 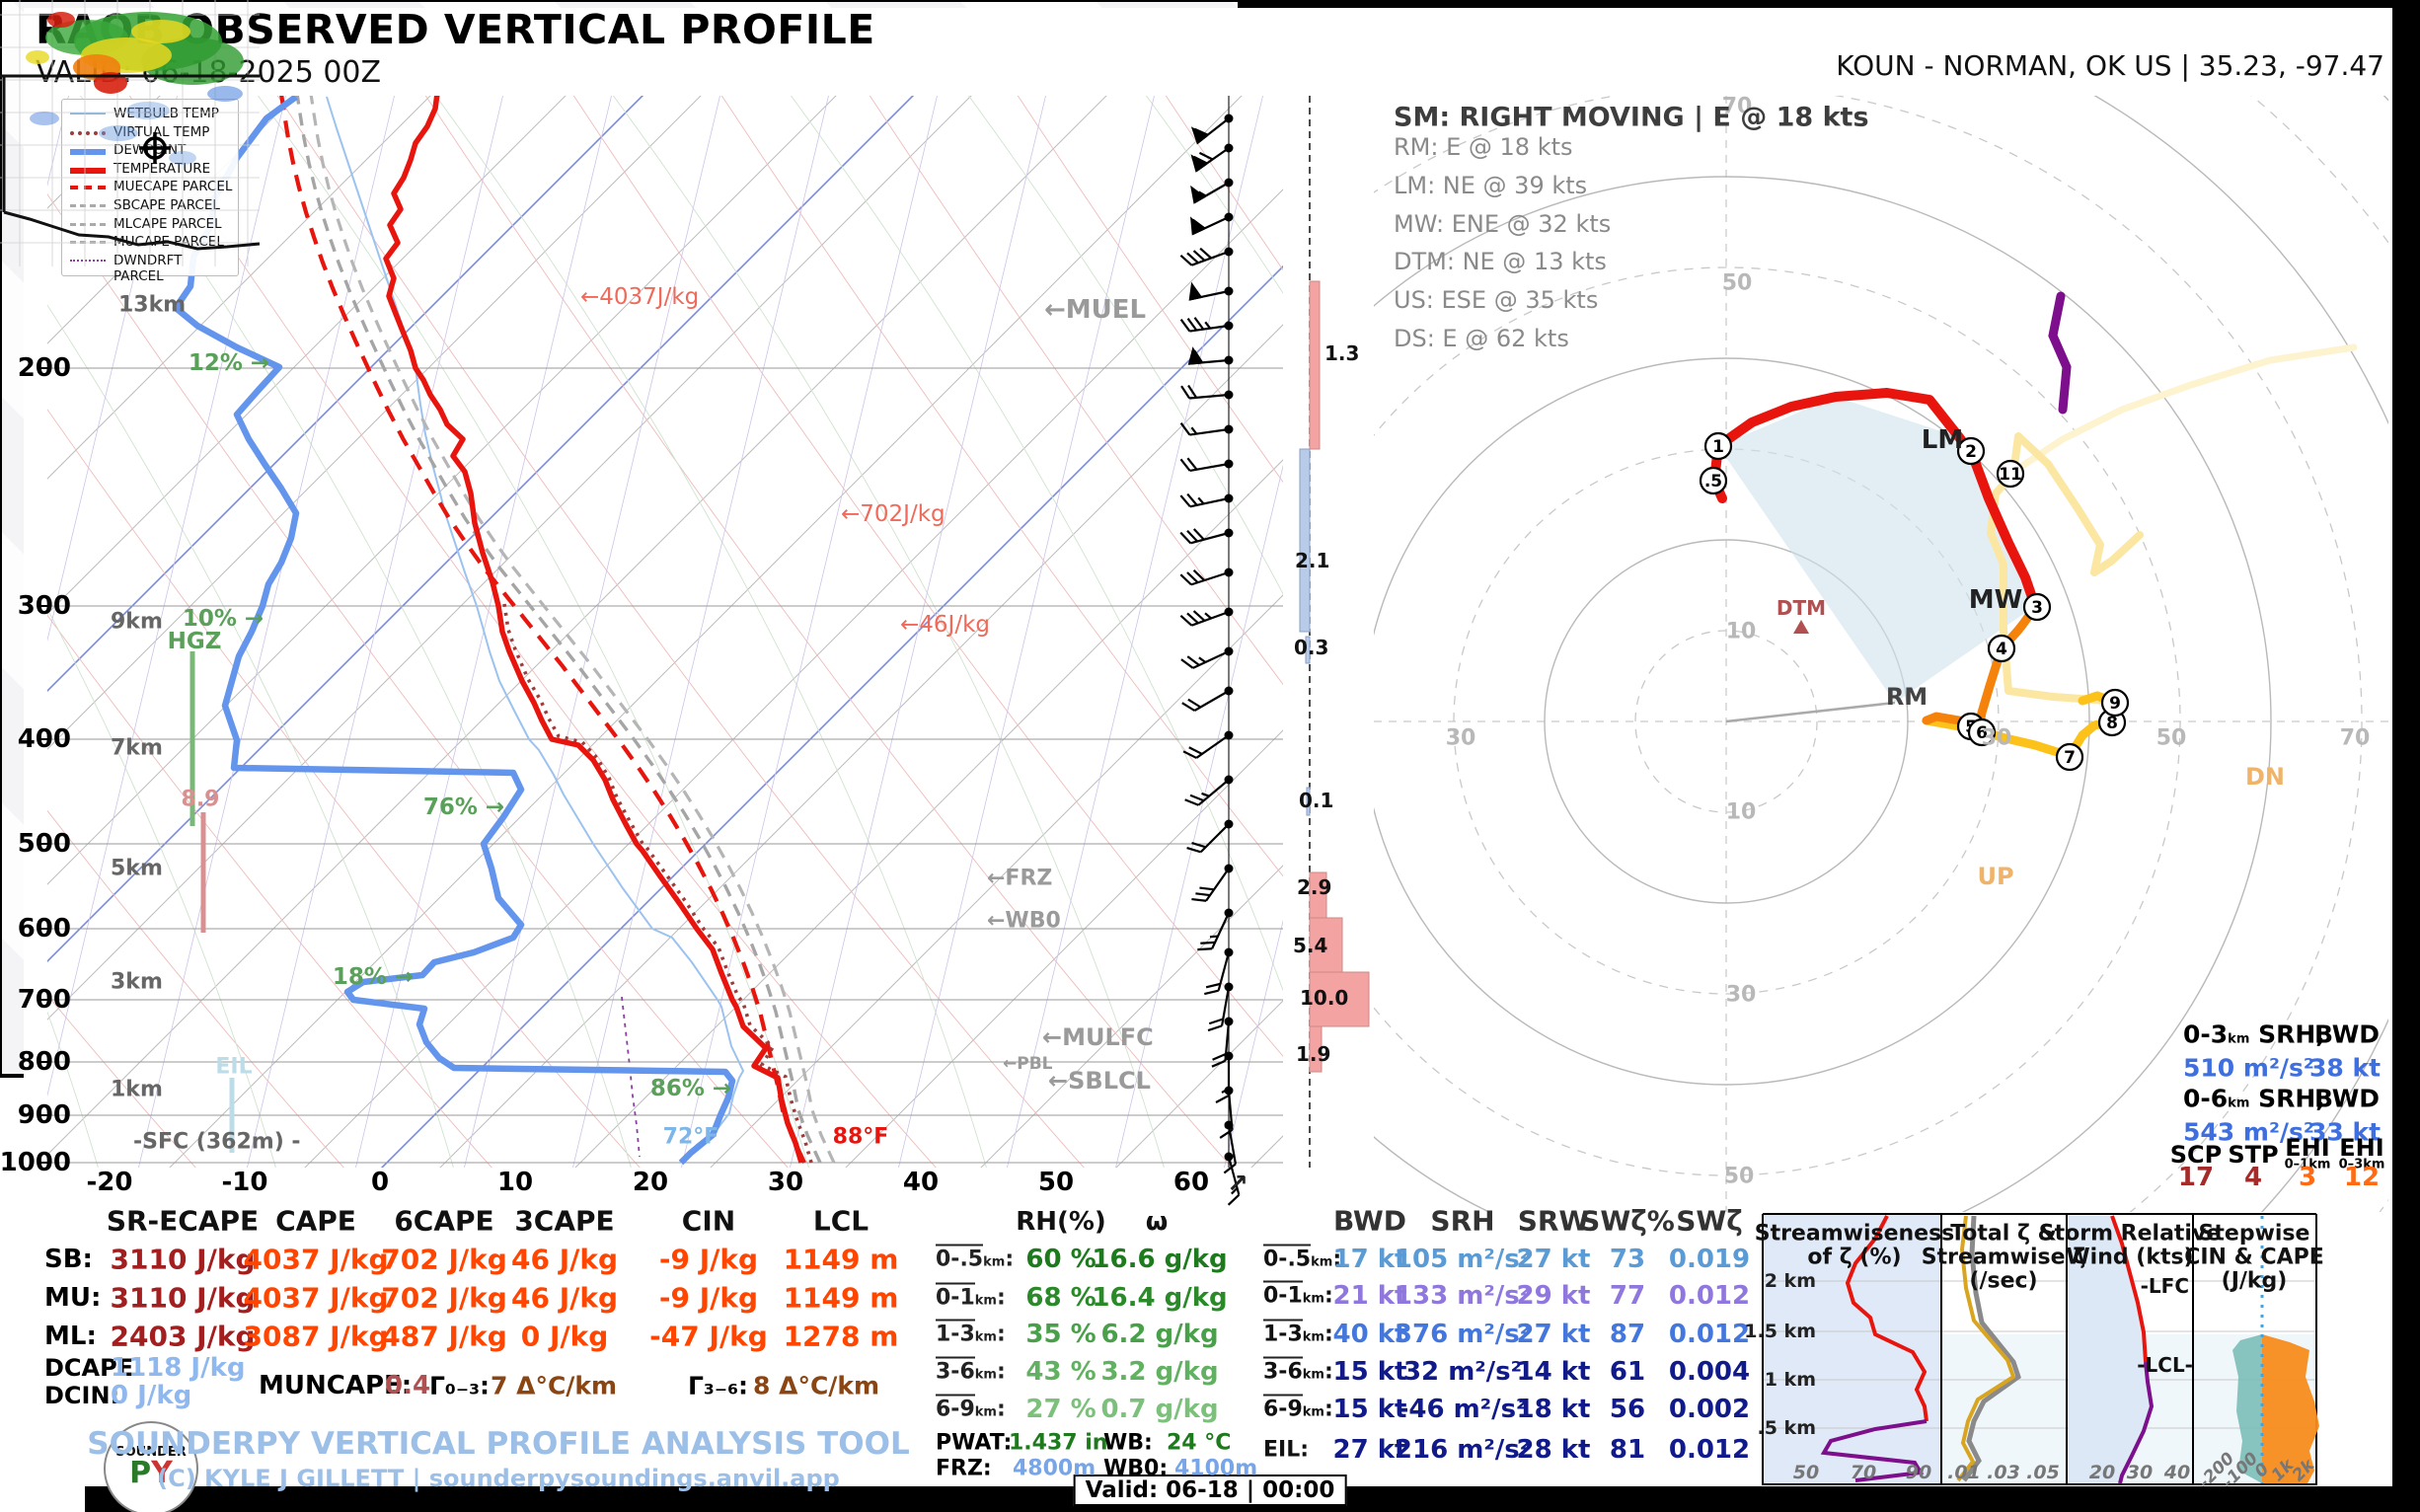 I want to click on bwd-0-3-value: 38 kt, so click(x=2345, y=1068).